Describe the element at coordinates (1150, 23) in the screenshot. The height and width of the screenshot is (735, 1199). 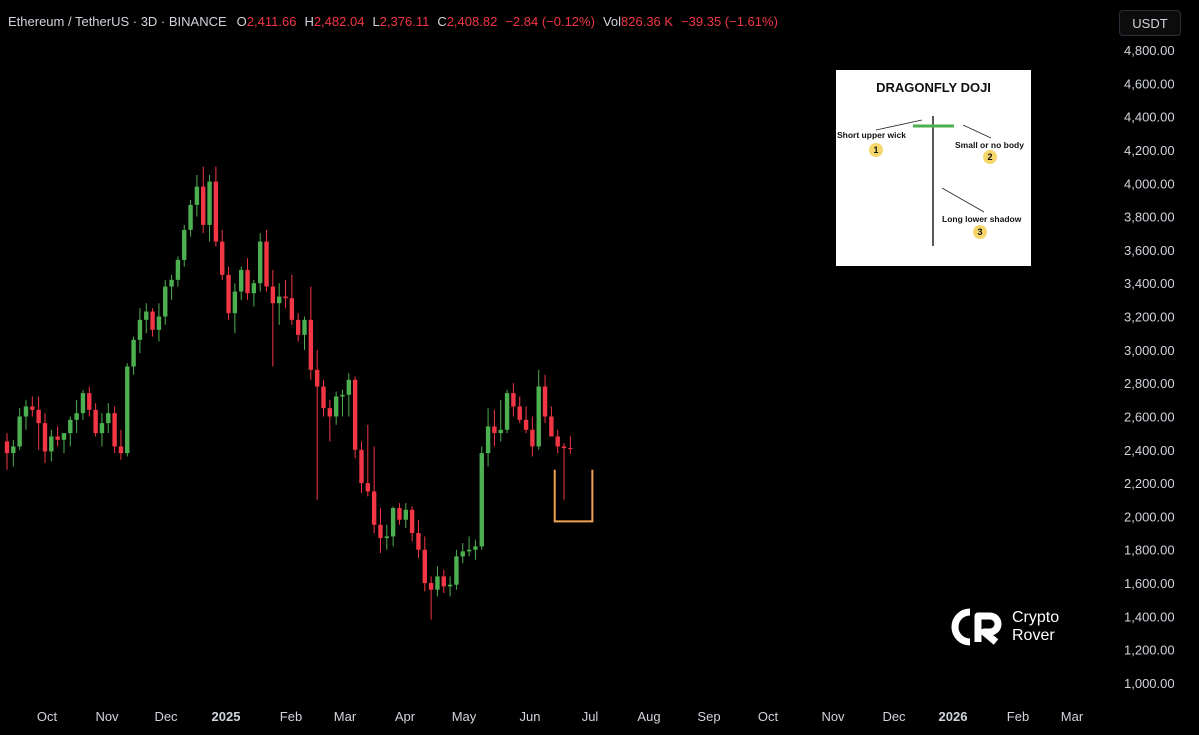
I see `currency-unit-button: USDT` at that location.